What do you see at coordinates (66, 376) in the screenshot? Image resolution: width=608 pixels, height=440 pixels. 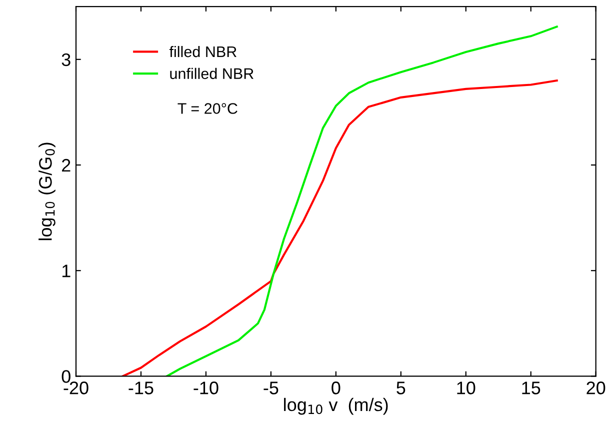 I see `y-tick-label: 0` at bounding box center [66, 376].